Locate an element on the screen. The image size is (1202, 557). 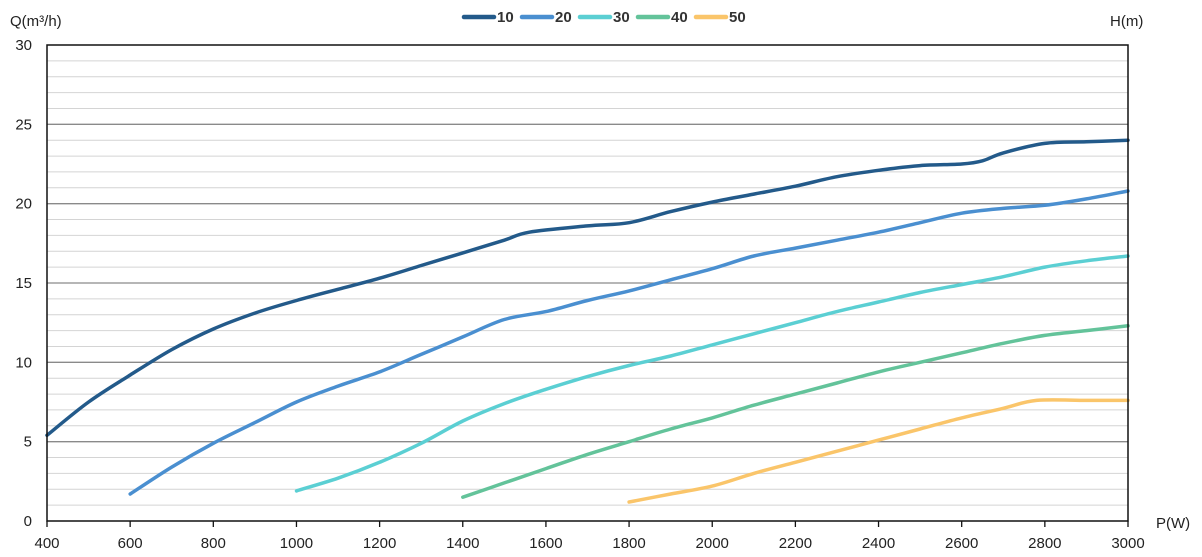
y-tick-labels: 0 5 10 15 20 25 30 is located at coordinates (23, 283).